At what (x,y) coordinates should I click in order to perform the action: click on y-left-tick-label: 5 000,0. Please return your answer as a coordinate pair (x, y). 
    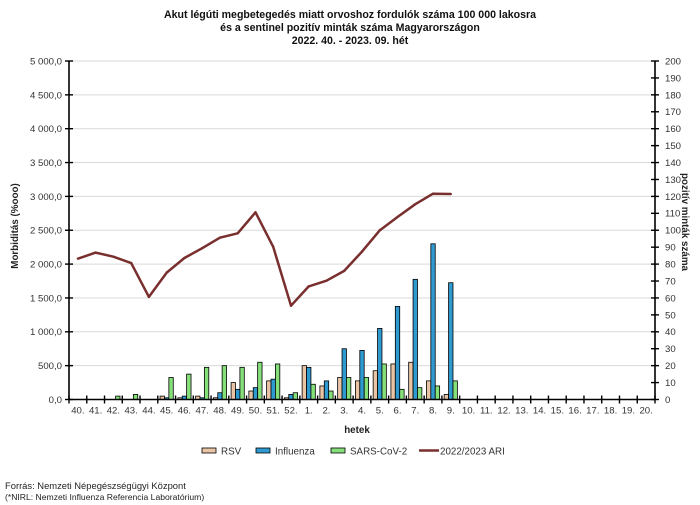
    Looking at the image, I should click on (46, 61).